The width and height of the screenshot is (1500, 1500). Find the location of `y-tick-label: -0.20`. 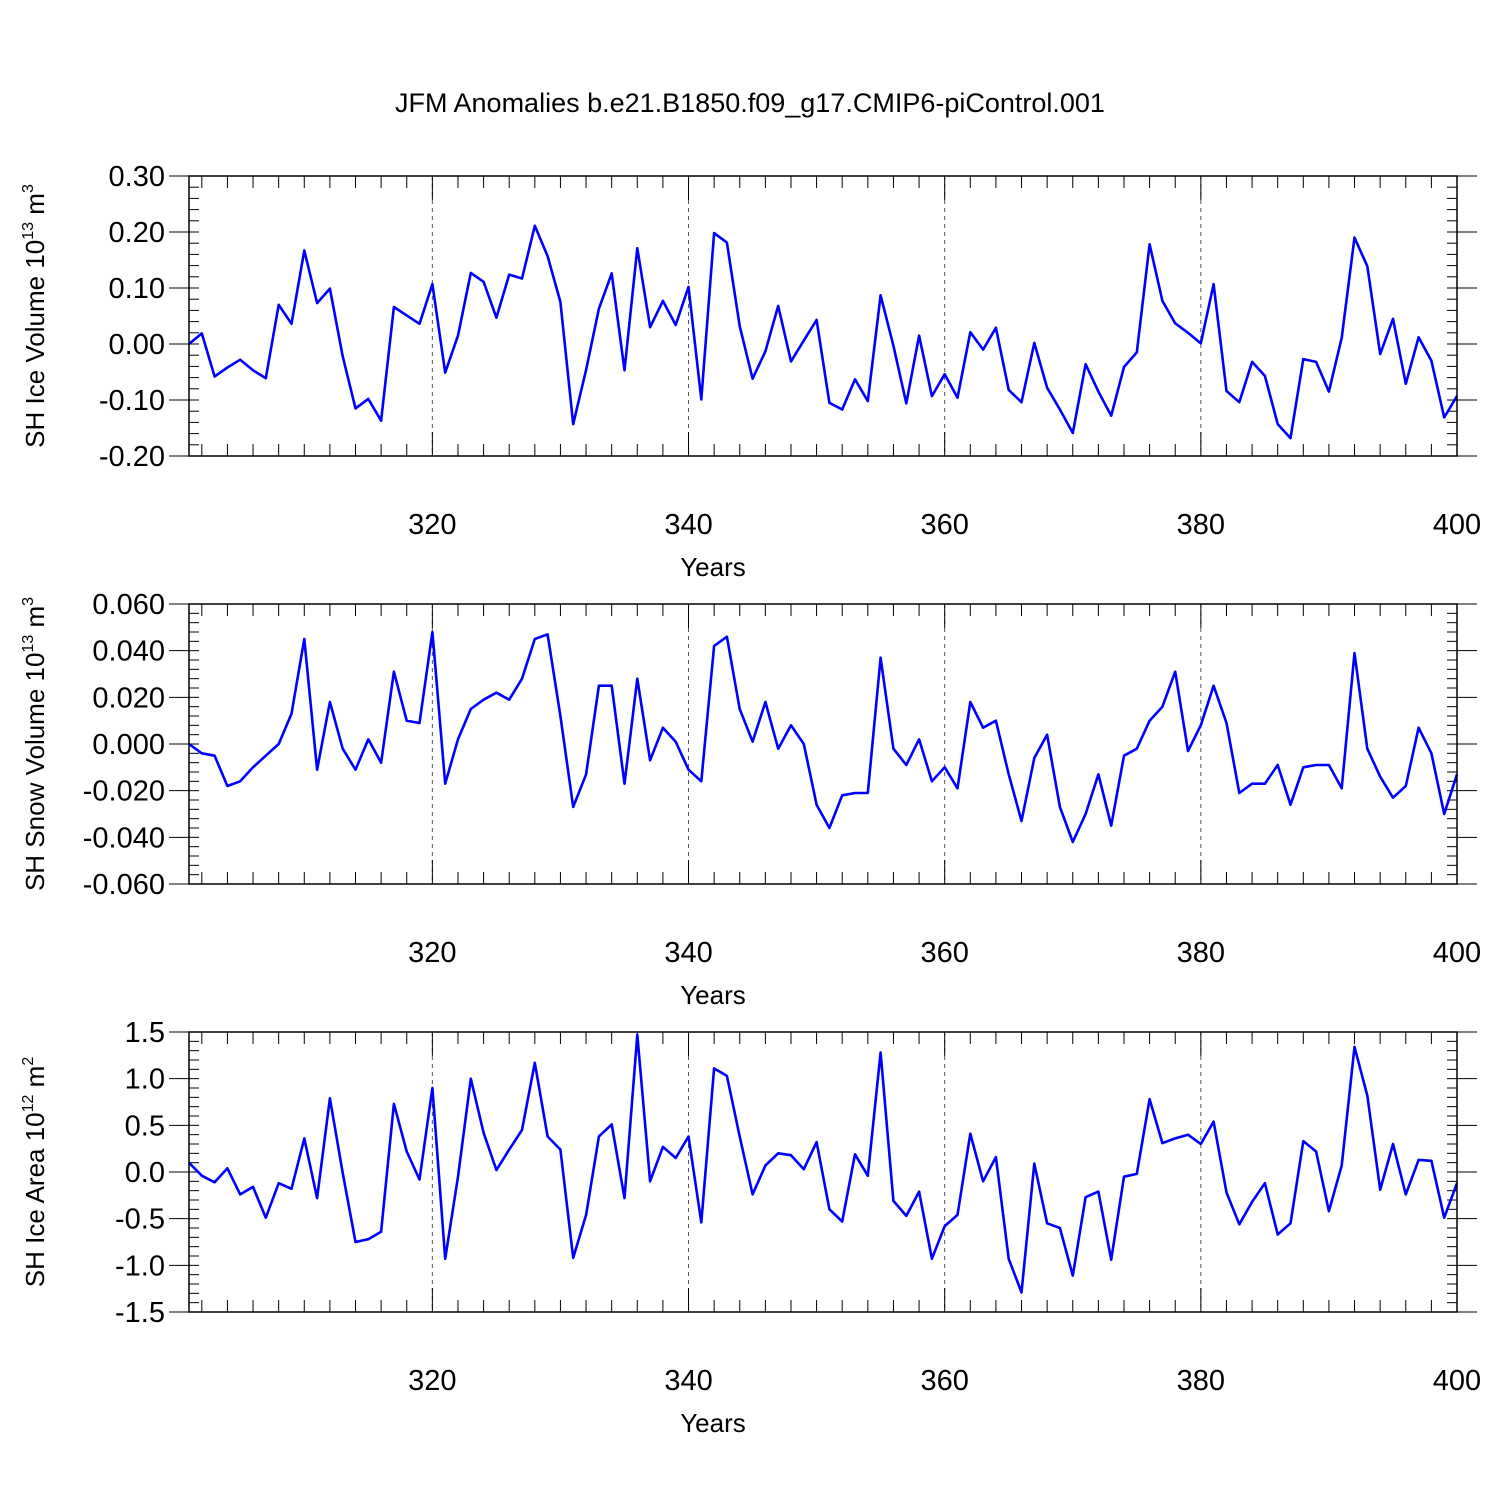

y-tick-label: -0.20 is located at coordinates (132, 457).